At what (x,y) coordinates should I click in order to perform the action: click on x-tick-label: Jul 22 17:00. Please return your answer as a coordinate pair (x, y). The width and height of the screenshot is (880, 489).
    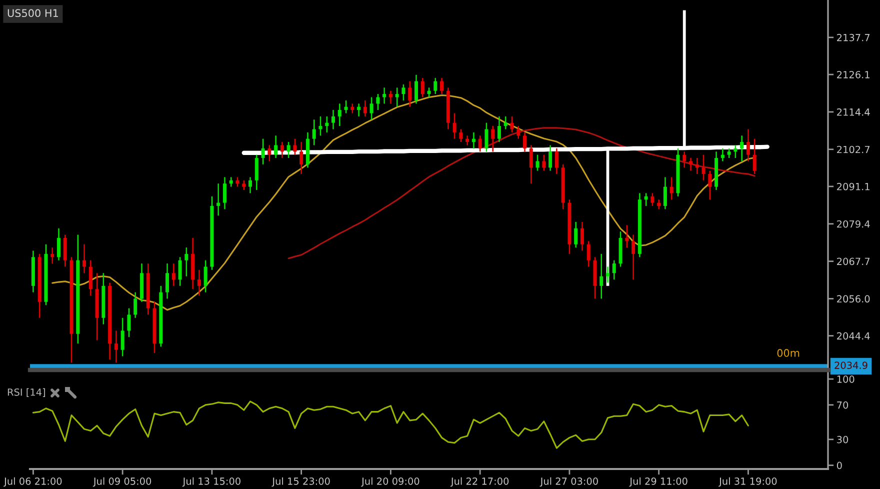
    Looking at the image, I should click on (479, 482).